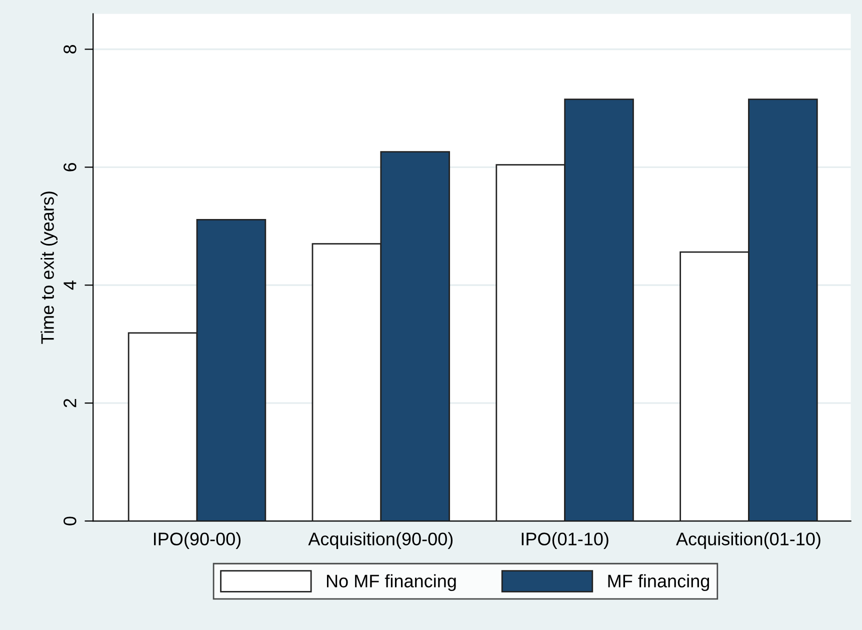 The image size is (862, 630). Describe the element at coordinates (49, 268) in the screenshot. I see `y-axis-title: Time to exit (years)` at that location.